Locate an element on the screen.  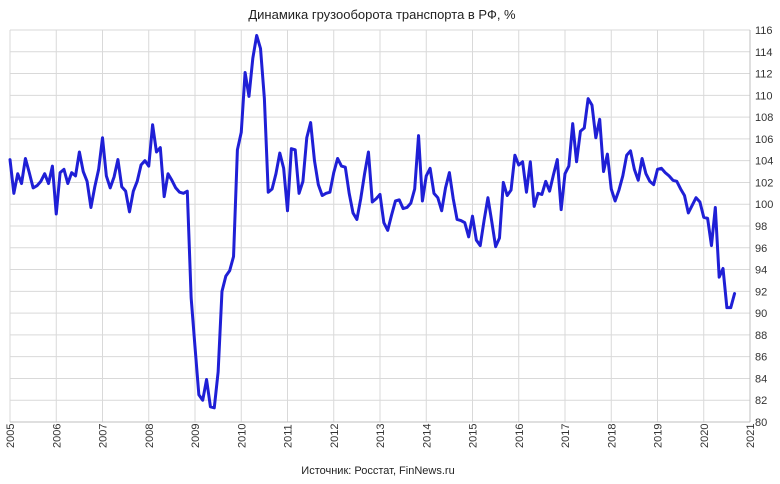
y-tick-label: 112 is located at coordinates (764, 75).